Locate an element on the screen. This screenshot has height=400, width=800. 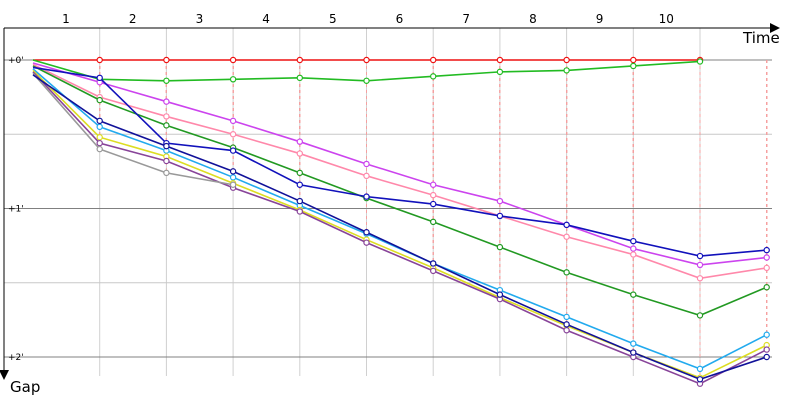
x-axis-title: Time is located at coordinates (761, 38).